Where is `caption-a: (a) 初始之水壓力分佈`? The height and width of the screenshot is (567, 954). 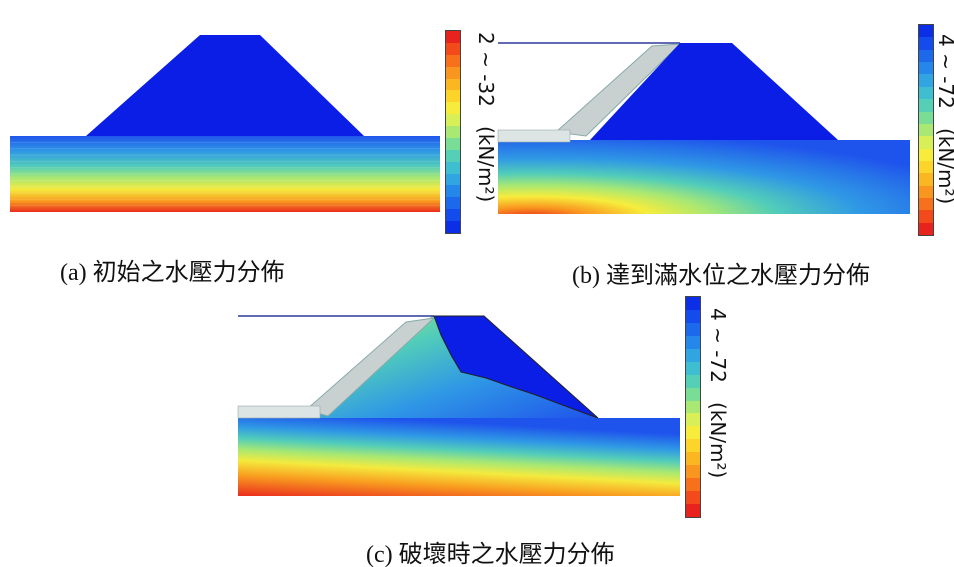
caption-a: (a) 初始之水壓力分佈 is located at coordinates (172, 273).